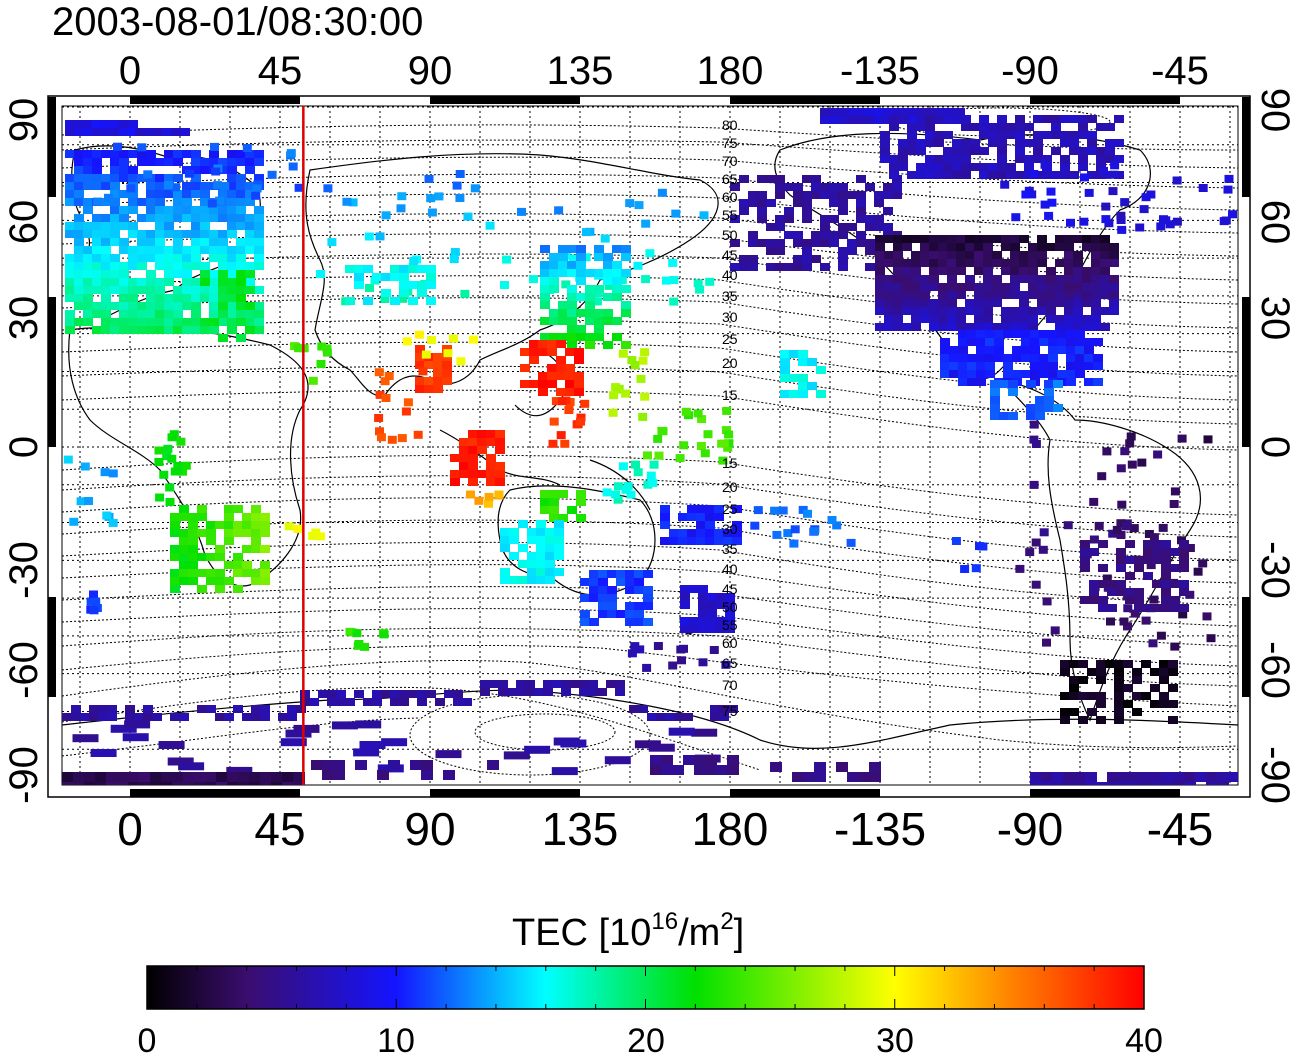 Image resolution: width=1292 pixels, height=1062 pixels. What do you see at coordinates (24, 447) in the screenshot?
I see `left-tick-0: 0` at bounding box center [24, 447].